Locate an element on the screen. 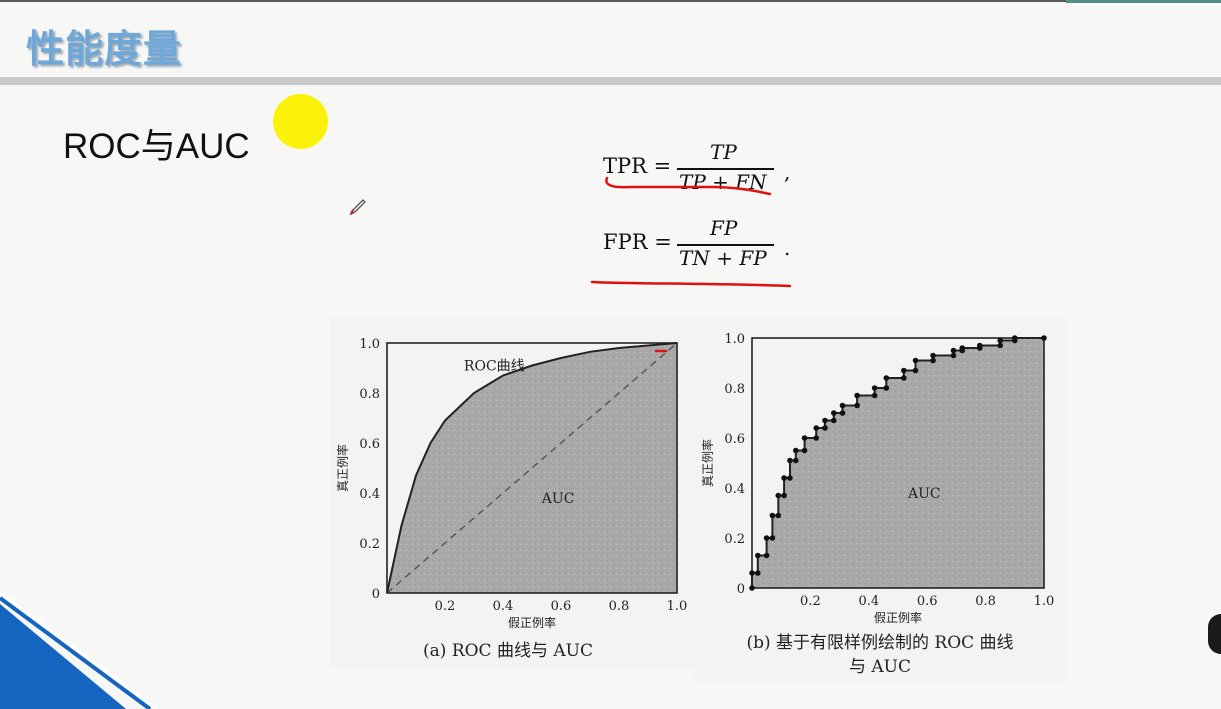 This screenshot has height=709, width=1221. x-tick-label: 0.6 is located at coordinates (927, 601).